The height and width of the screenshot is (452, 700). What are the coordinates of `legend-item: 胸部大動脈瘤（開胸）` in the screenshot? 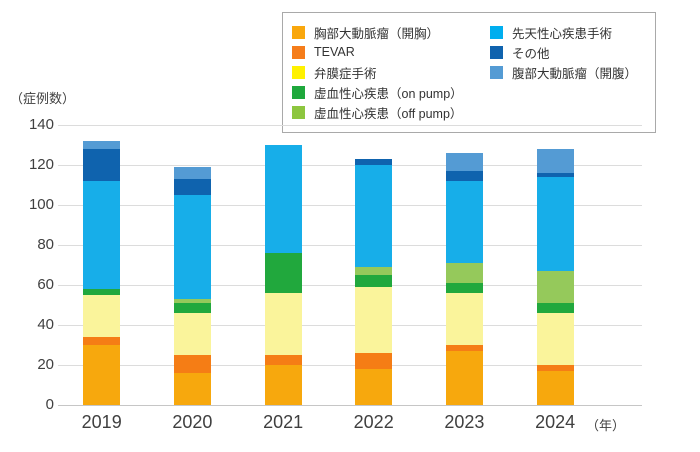 It's located at (377, 32).